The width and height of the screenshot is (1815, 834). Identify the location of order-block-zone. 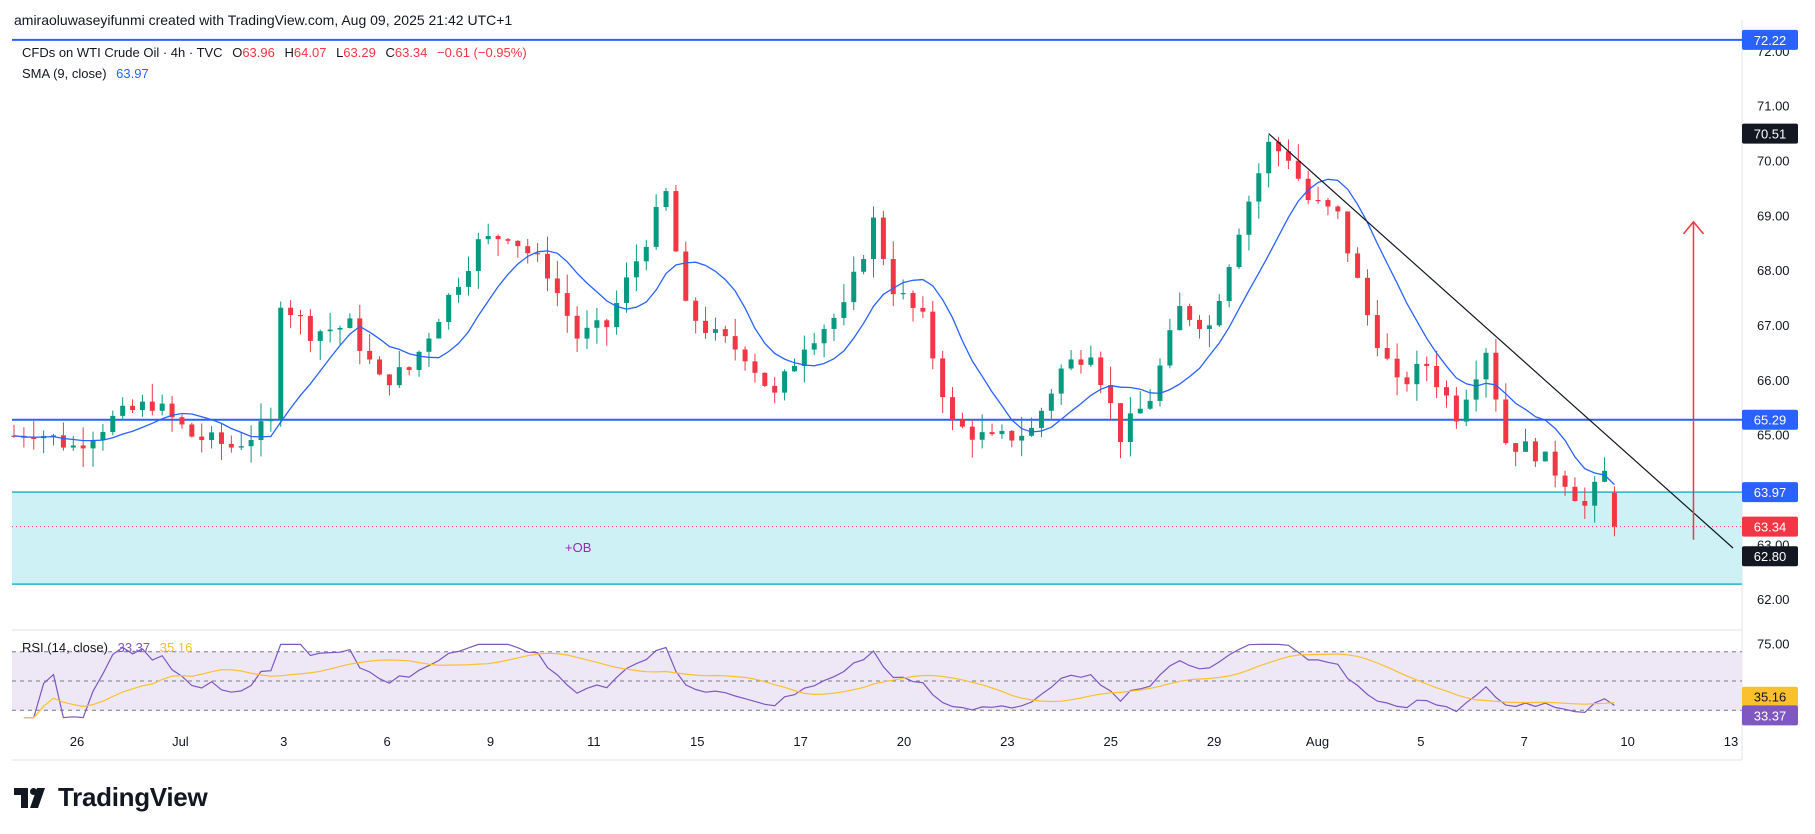
(877, 538).